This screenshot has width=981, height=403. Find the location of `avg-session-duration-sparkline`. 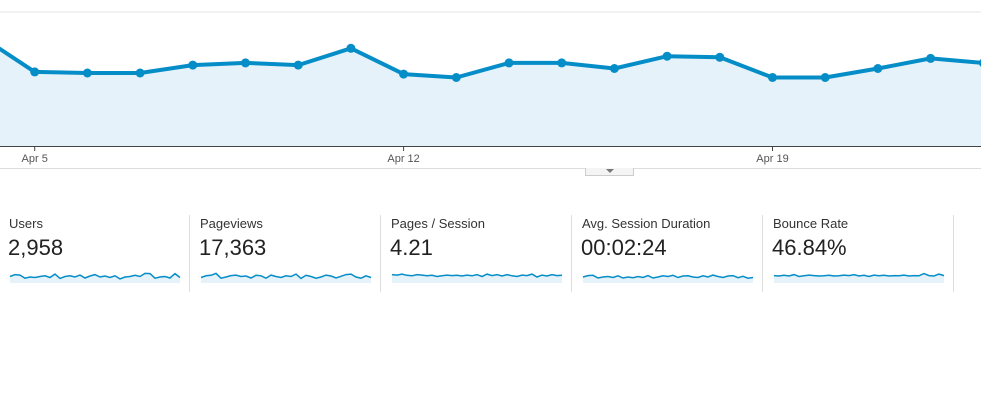

avg-session-duration-sparkline is located at coordinates (668, 278).